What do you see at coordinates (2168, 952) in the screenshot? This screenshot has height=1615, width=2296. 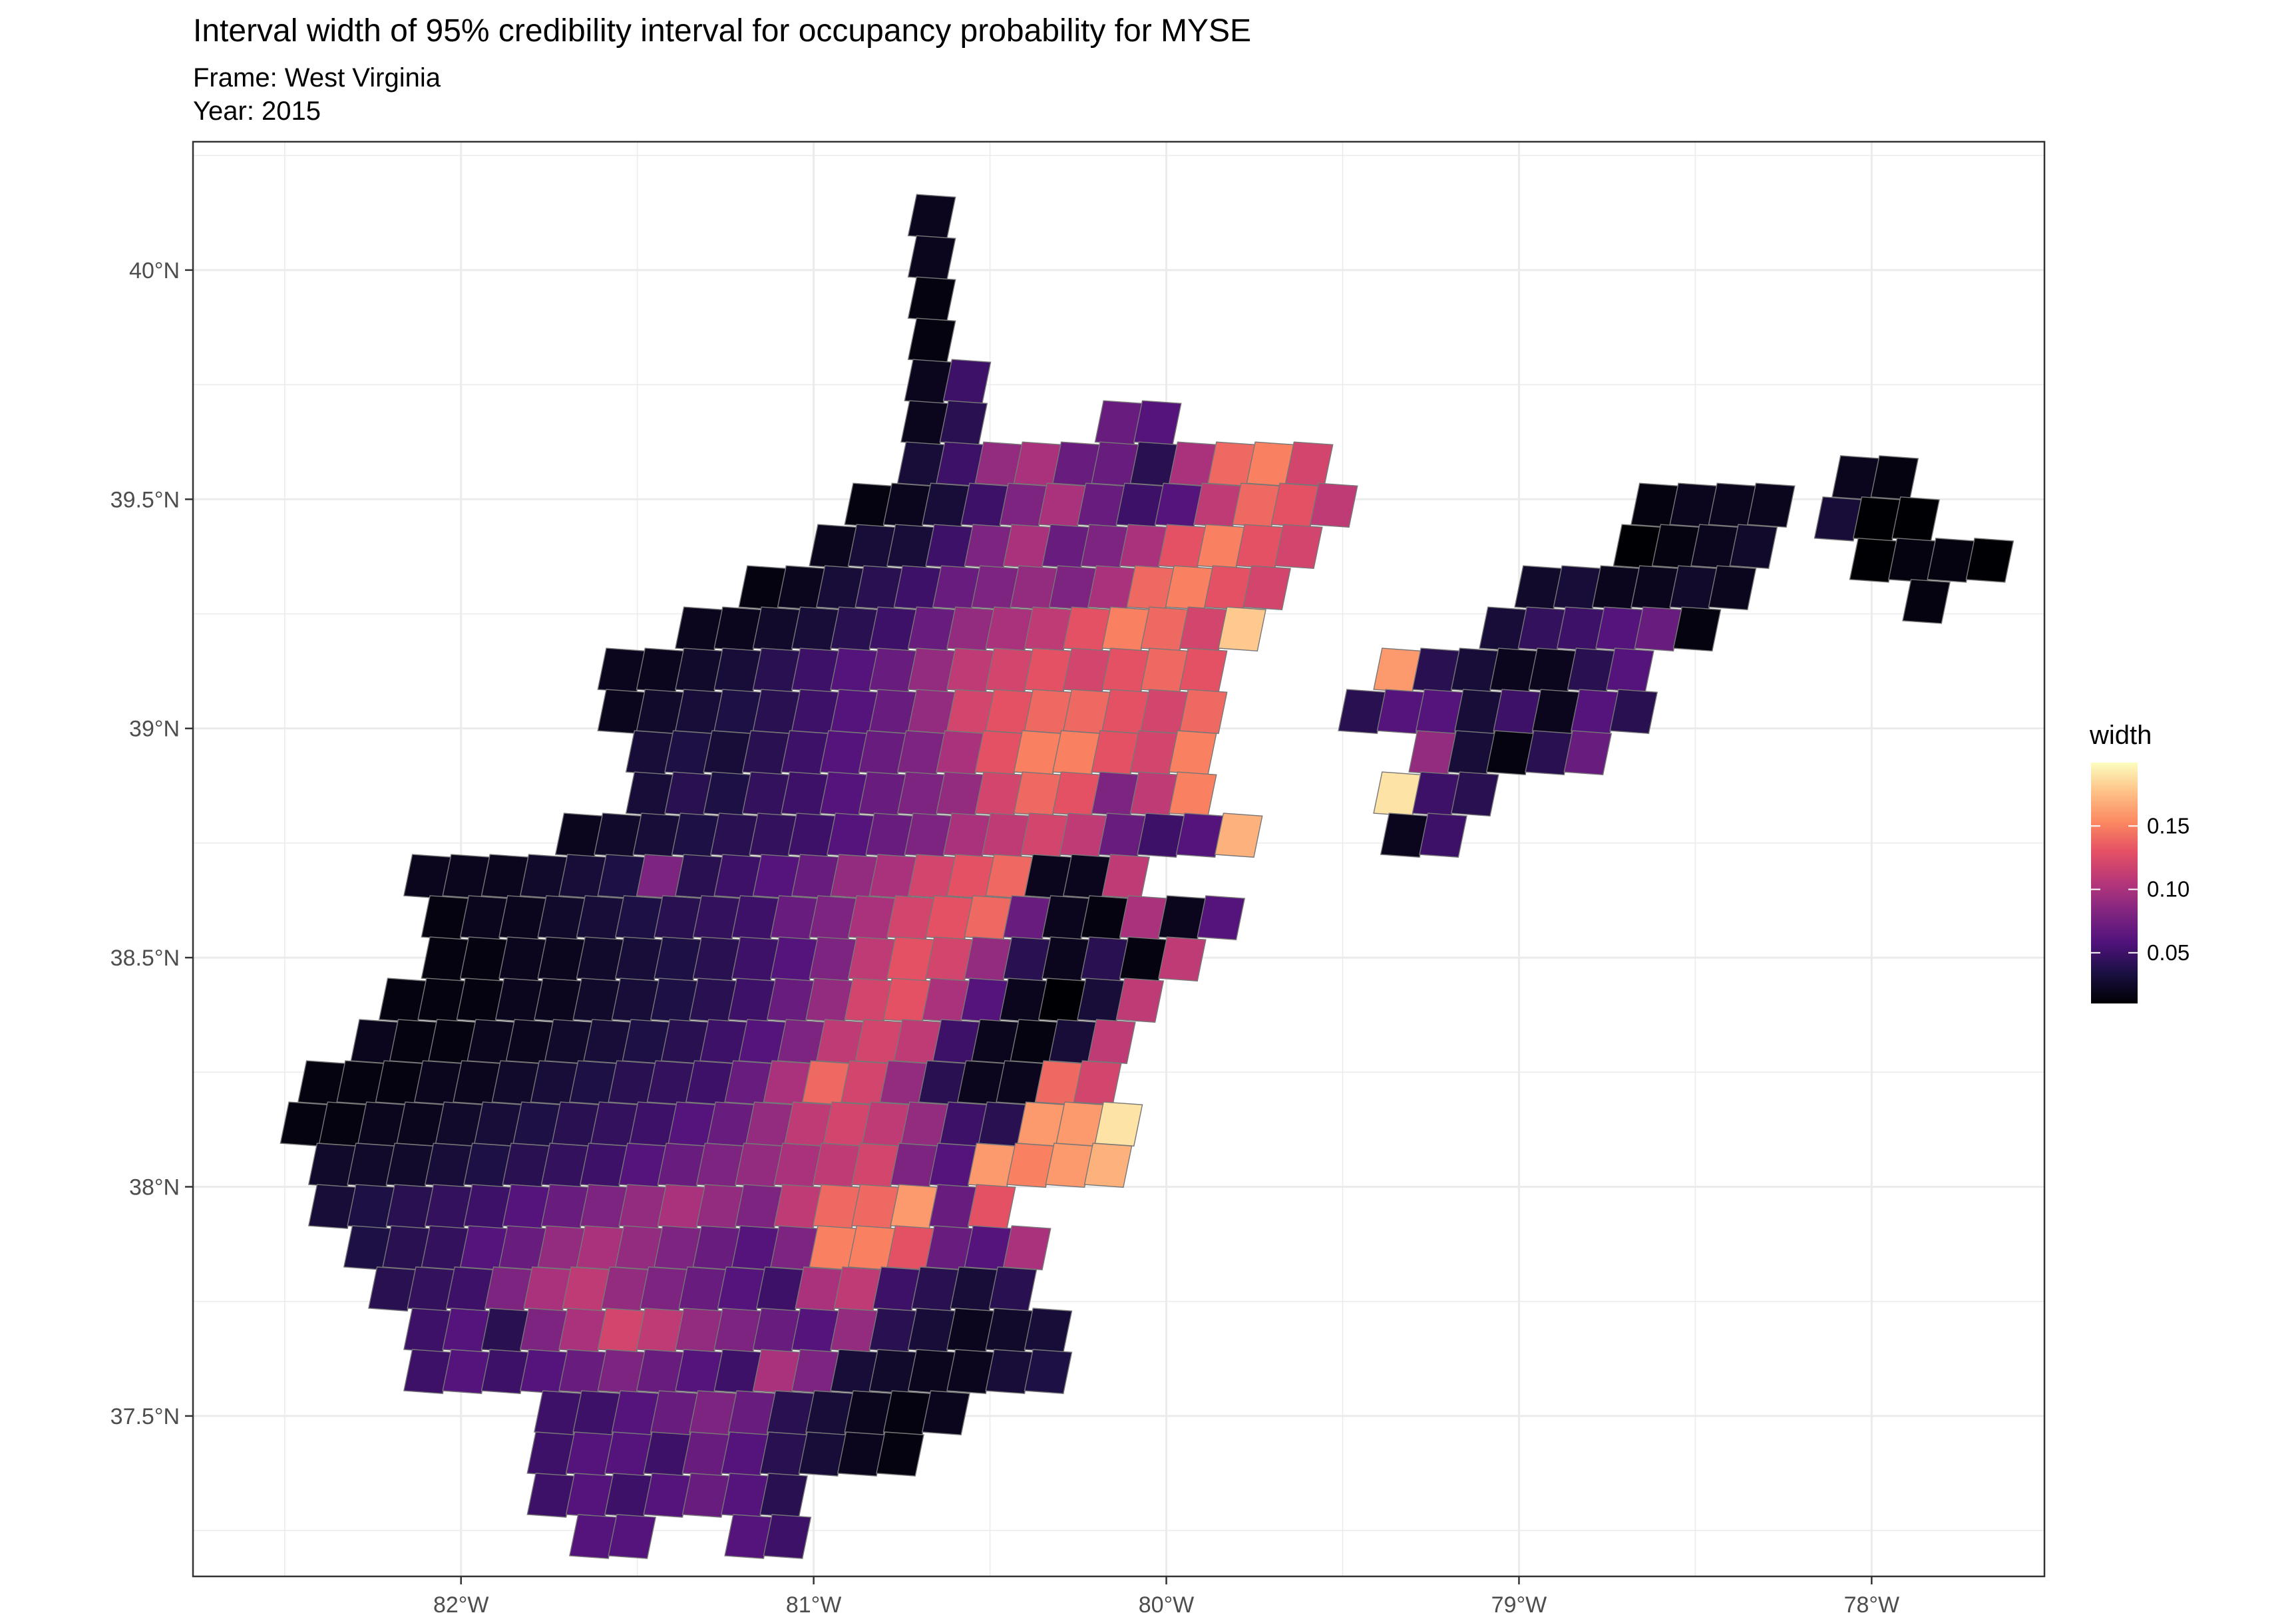 I see `legend-tick-label: 0.05` at bounding box center [2168, 952].